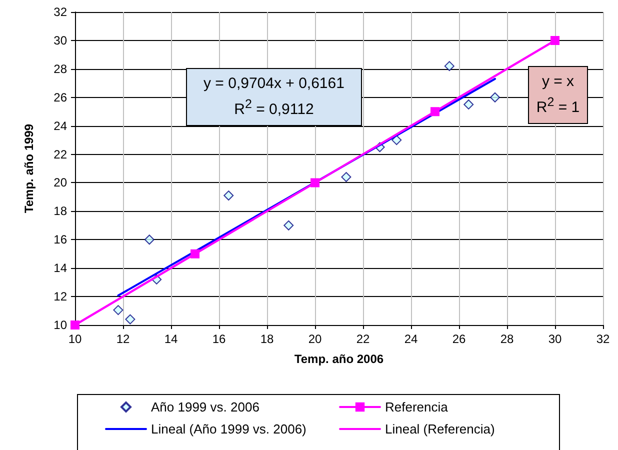 The width and height of the screenshot is (618, 450). What do you see at coordinates (61, 183) in the screenshot?
I see `y-tick-label: 20` at bounding box center [61, 183].